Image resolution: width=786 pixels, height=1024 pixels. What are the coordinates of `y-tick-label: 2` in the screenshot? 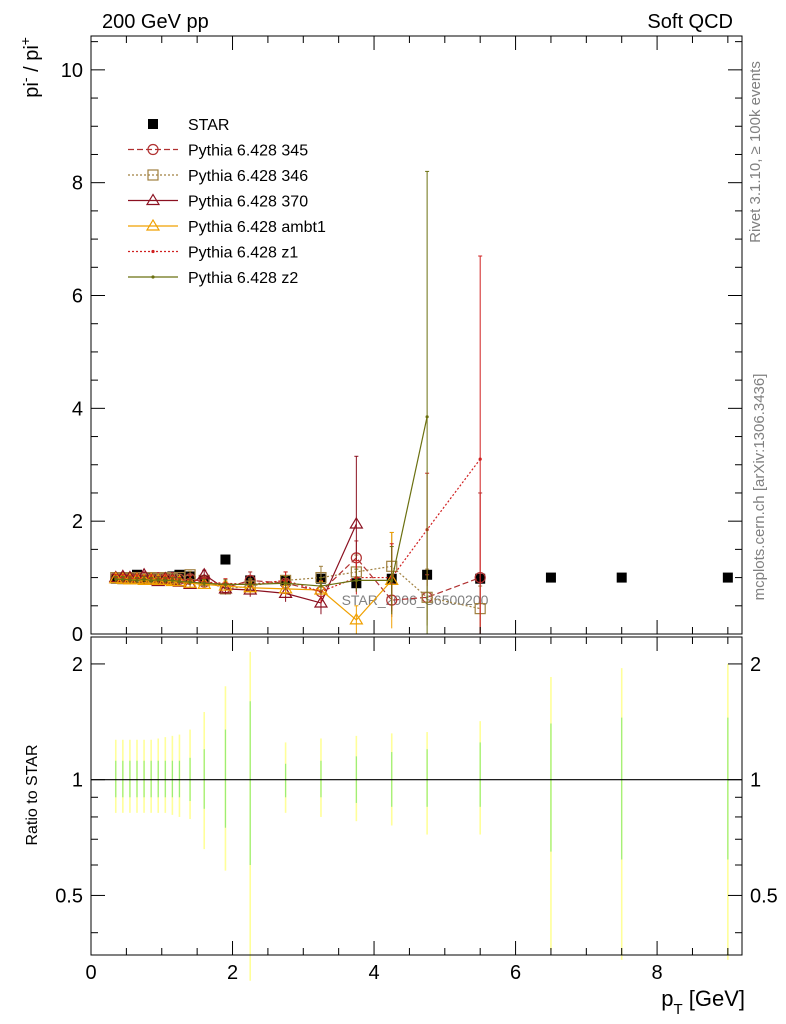 It's located at (77, 522).